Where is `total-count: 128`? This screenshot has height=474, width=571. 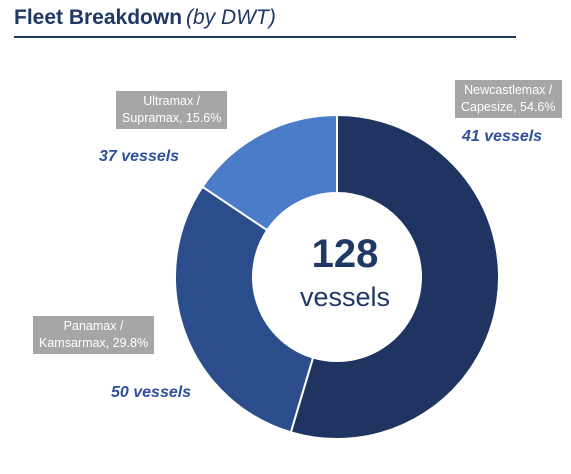
total-count: 128 is located at coordinates (345, 254).